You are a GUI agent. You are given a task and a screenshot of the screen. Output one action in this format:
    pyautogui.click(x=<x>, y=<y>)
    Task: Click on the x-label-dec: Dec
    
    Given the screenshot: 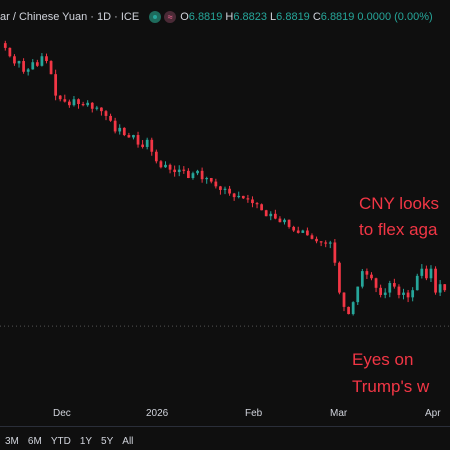 What is the action you would take?
    pyautogui.click(x=62, y=413)
    